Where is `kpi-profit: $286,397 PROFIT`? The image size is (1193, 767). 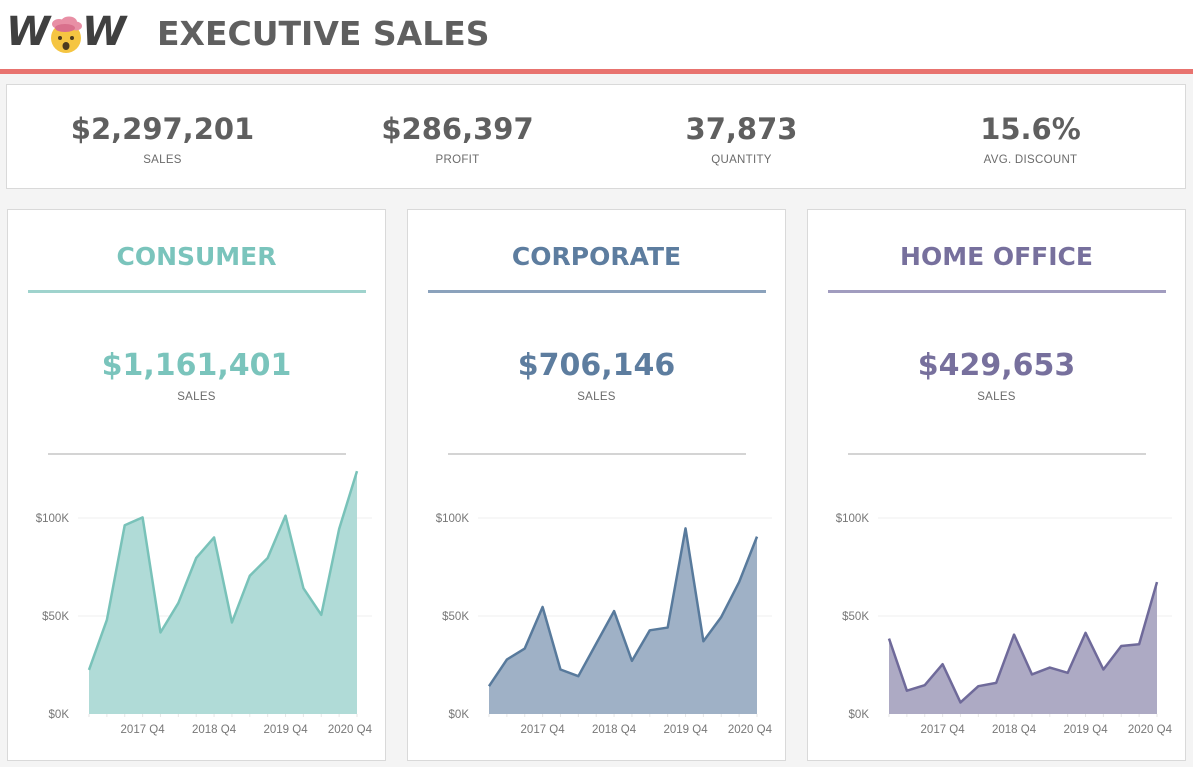
kpi-profit: $286,397 PROFIT is located at coordinates (457, 136).